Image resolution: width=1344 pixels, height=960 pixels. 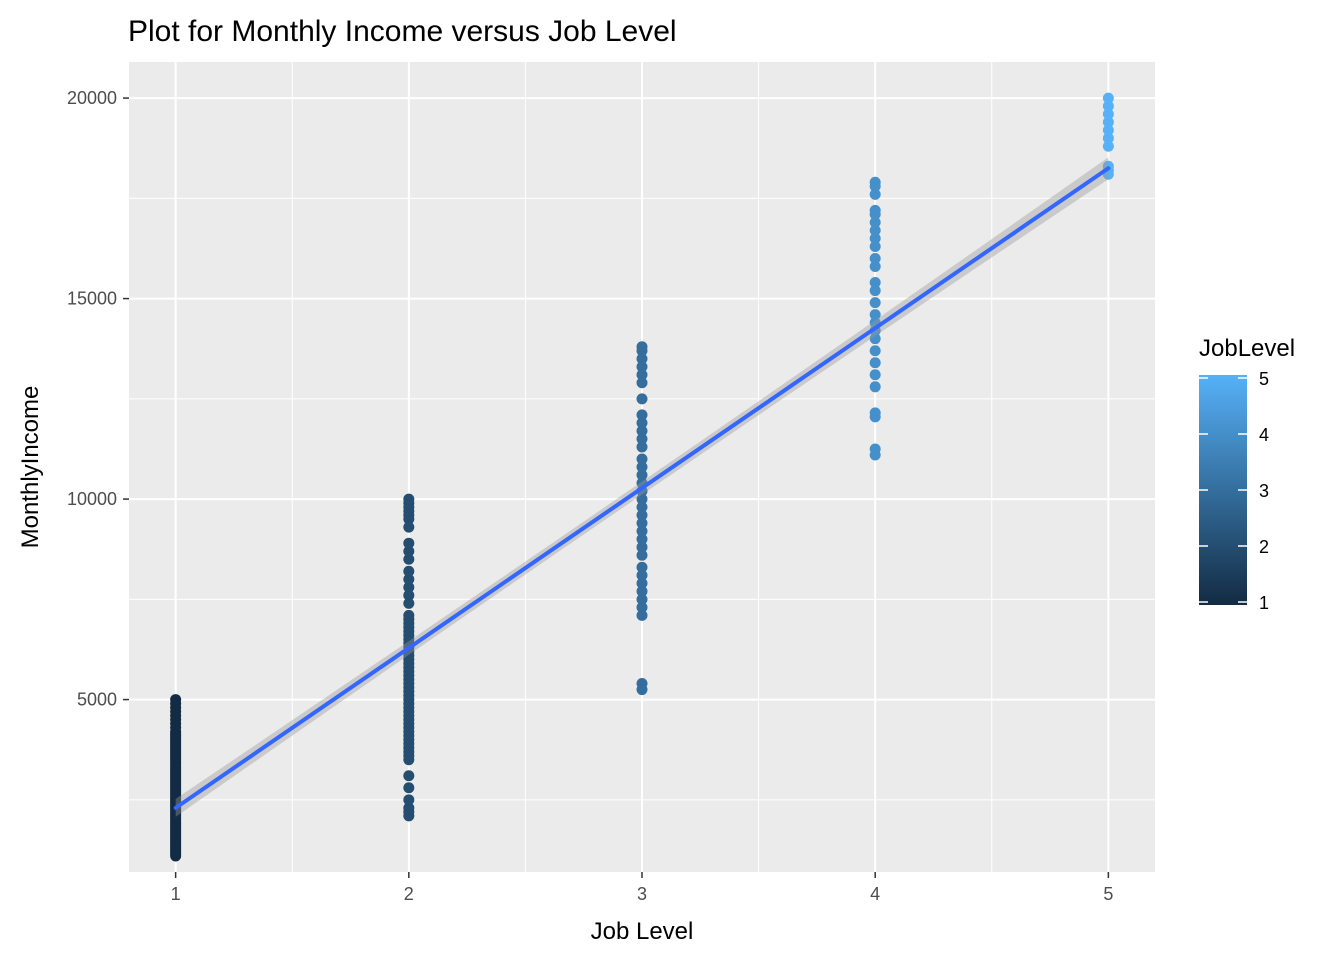 What do you see at coordinates (875, 894) in the screenshot?
I see `x-tick-label: 4` at bounding box center [875, 894].